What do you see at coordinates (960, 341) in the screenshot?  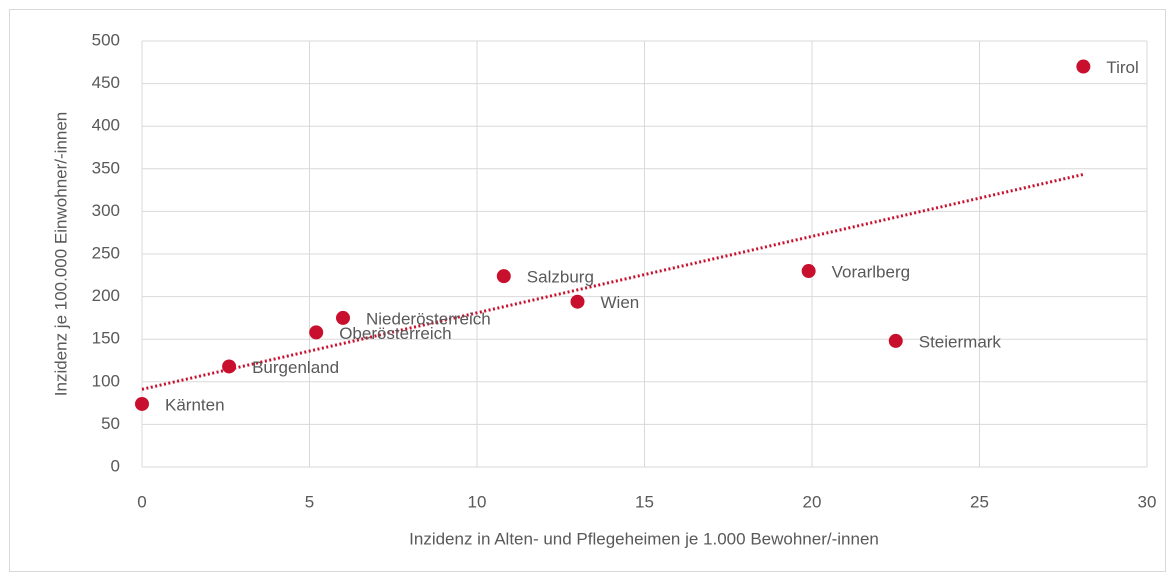 I see `point-label: Steiermark` at bounding box center [960, 341].